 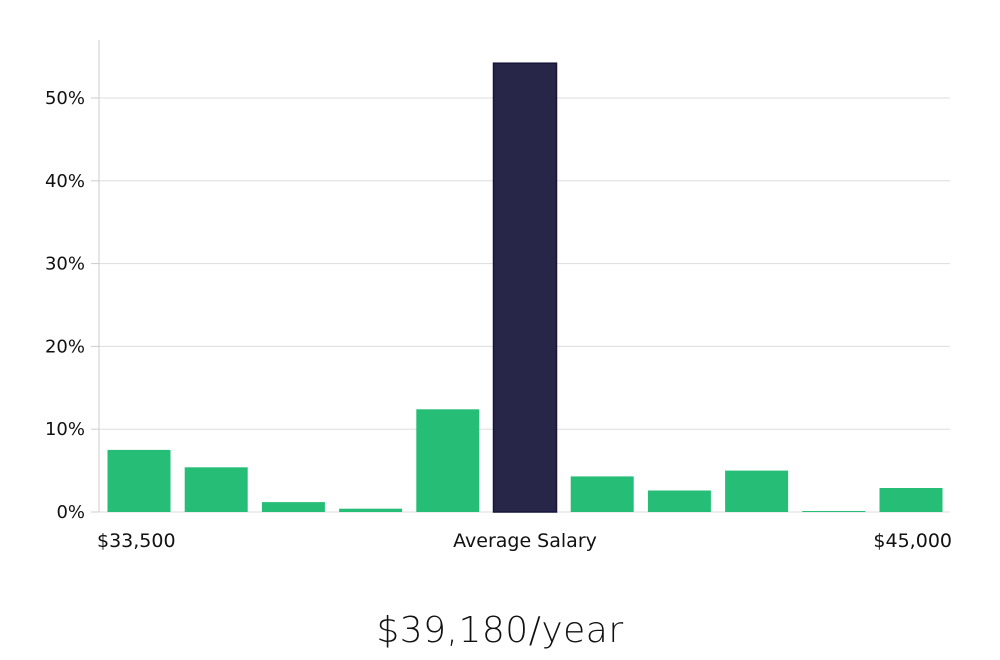 I want to click on y-axis, so click(x=95, y=276).